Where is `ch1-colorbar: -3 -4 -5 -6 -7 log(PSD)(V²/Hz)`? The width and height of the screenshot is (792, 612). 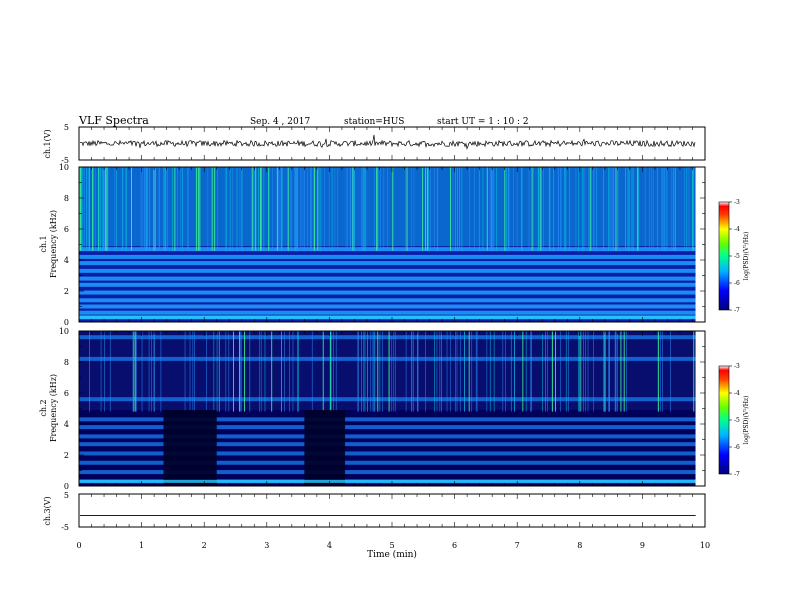 ch1-colorbar: -3 -4 -5 -6 -7 log(PSD)(V²/Hz) is located at coordinates (734, 256).